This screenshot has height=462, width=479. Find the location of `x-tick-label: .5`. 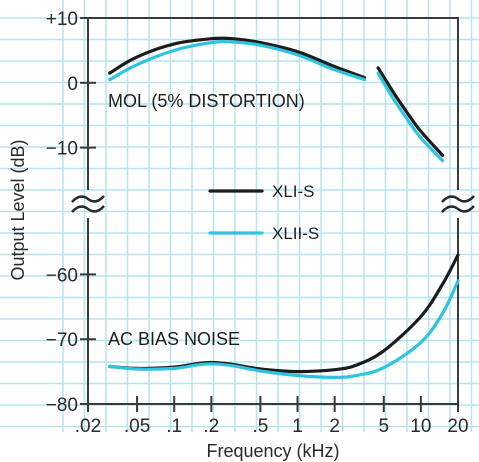

x-tick-label: .5 is located at coordinates (260, 426).